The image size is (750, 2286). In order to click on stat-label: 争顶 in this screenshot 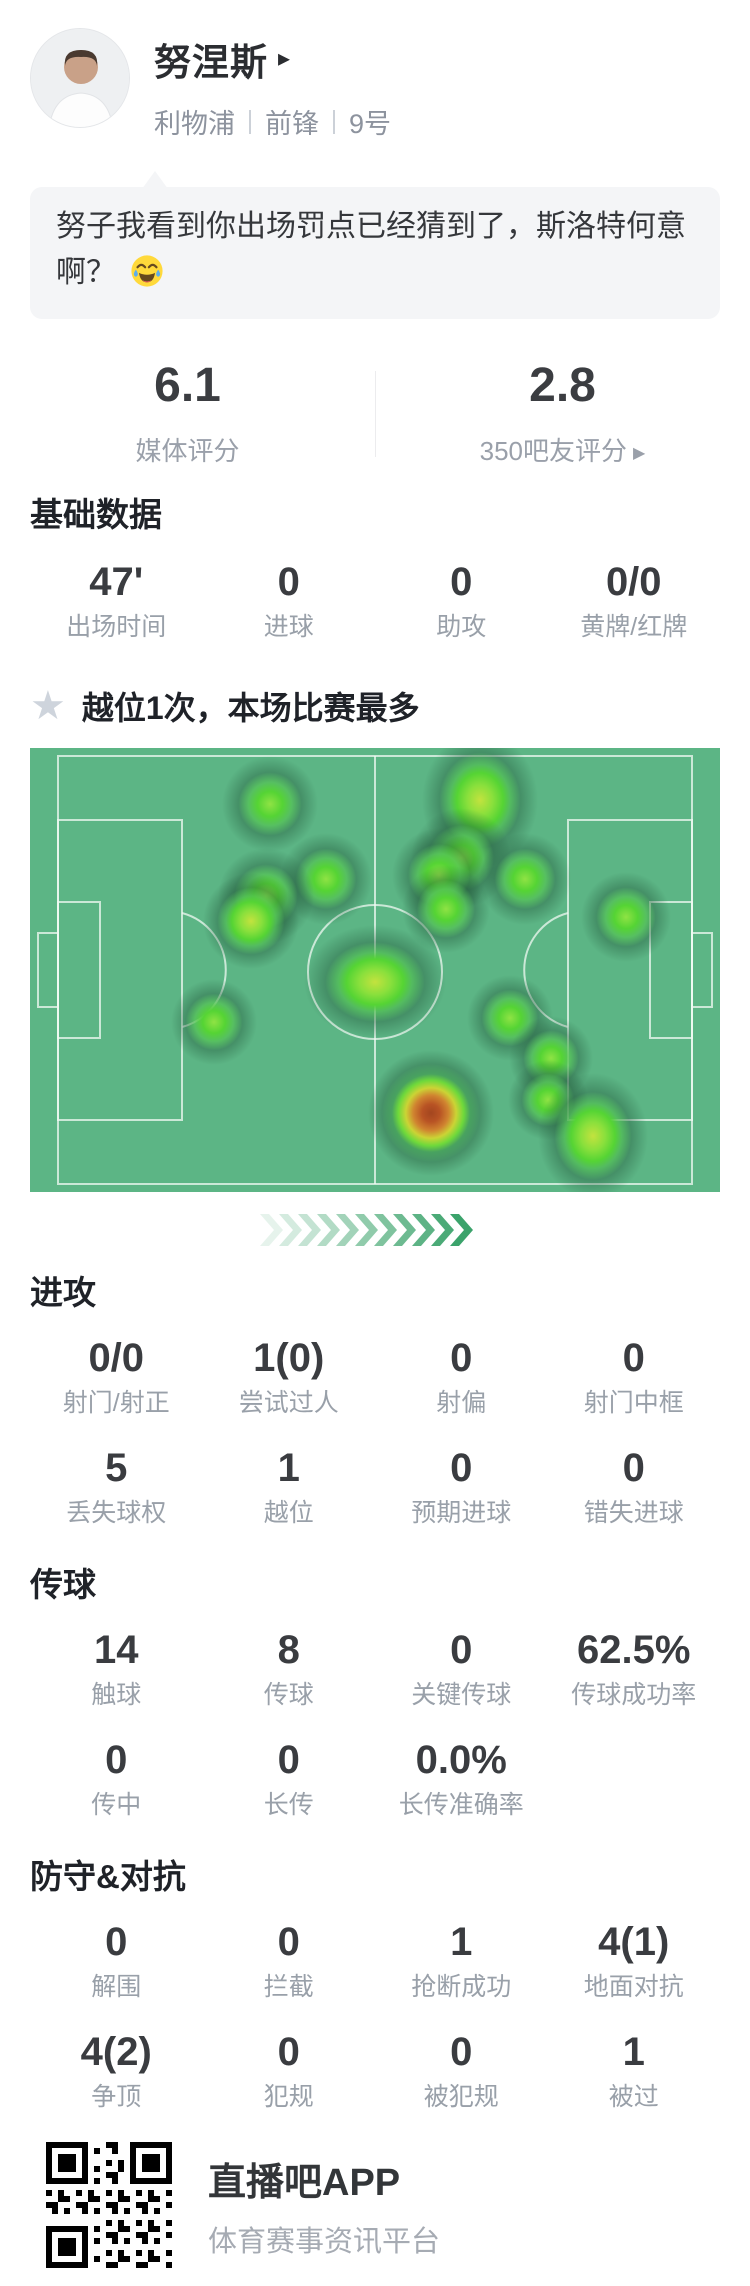, I will do `click(116, 2097)`.